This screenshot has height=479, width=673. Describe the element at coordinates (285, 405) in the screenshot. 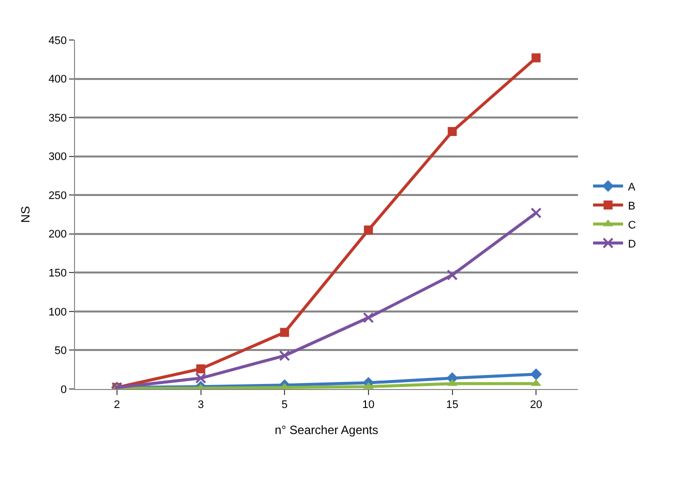

I see `x-tick-label: 5` at that location.